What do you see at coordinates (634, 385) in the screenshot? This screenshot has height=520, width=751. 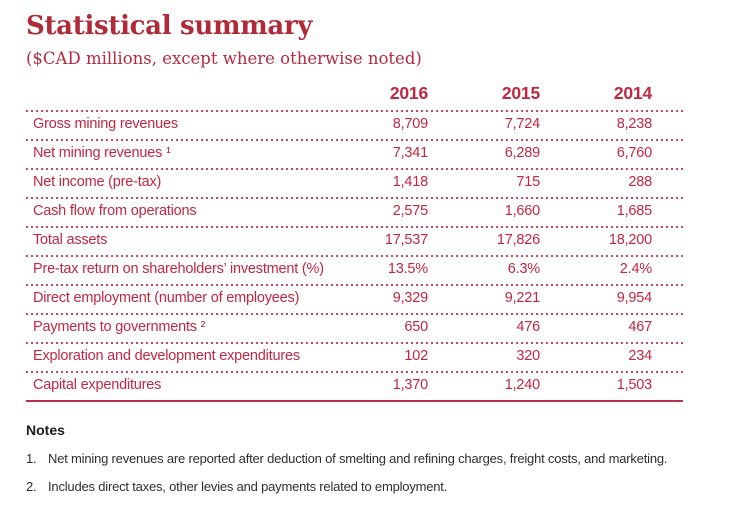 I see `row-value-2014: 1,503` at bounding box center [634, 385].